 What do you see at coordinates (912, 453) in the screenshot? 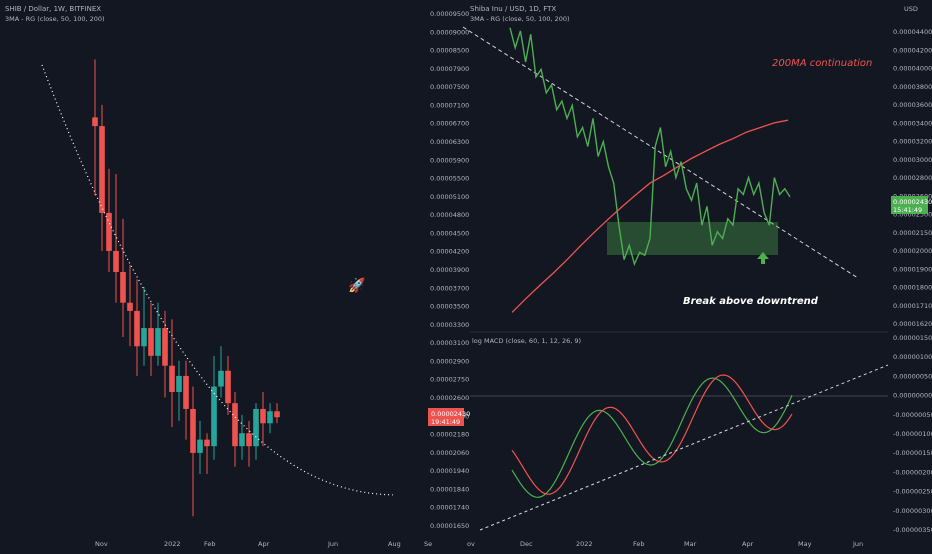
I see `macd-tick-label: -0.00000150` at bounding box center [912, 453].